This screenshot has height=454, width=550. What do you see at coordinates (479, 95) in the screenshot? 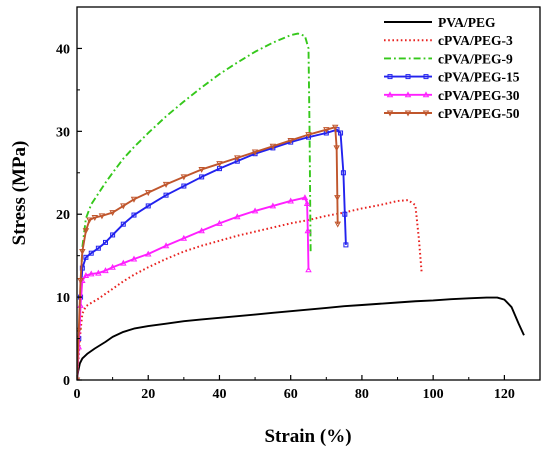
I see `legend-label: cPVA/PEG-30` at bounding box center [479, 95].